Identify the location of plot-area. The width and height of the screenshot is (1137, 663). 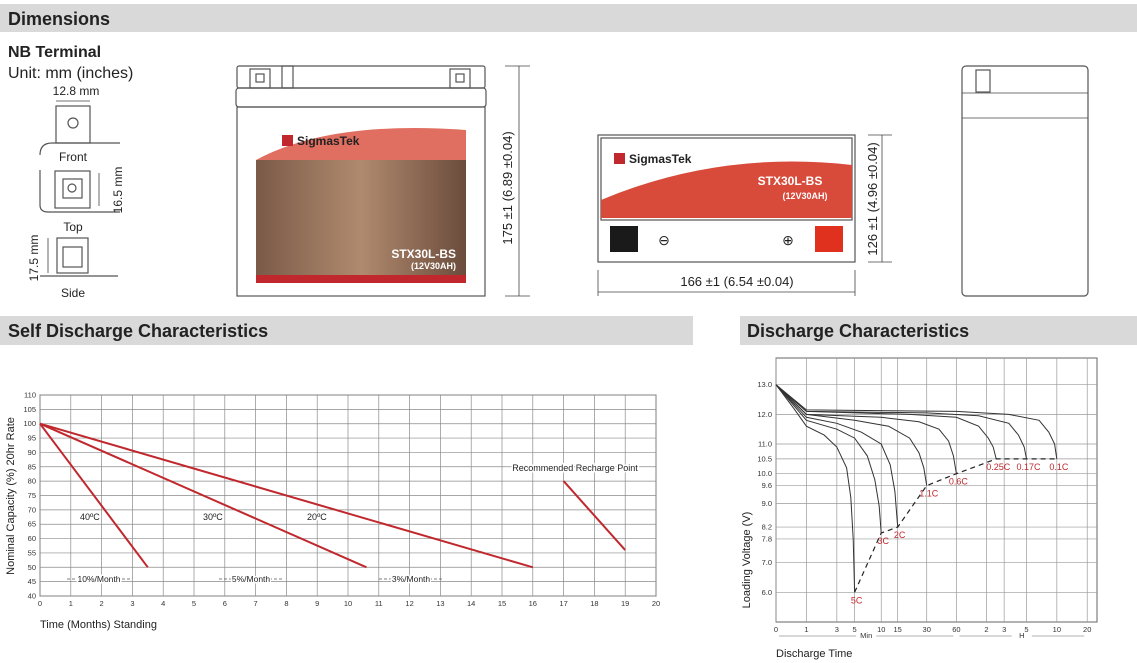
(936, 490).